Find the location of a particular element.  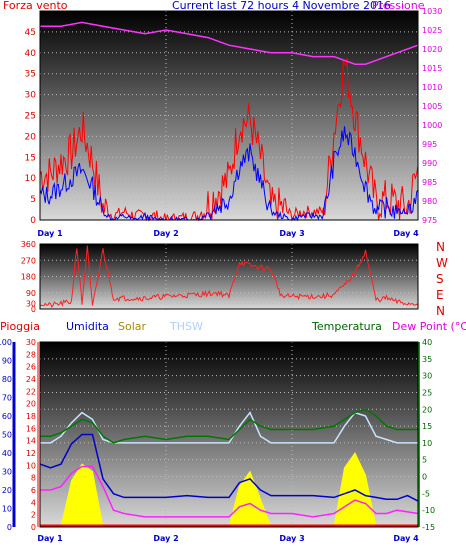

humidity-tick-label: 10 is located at coordinates (7, 509).